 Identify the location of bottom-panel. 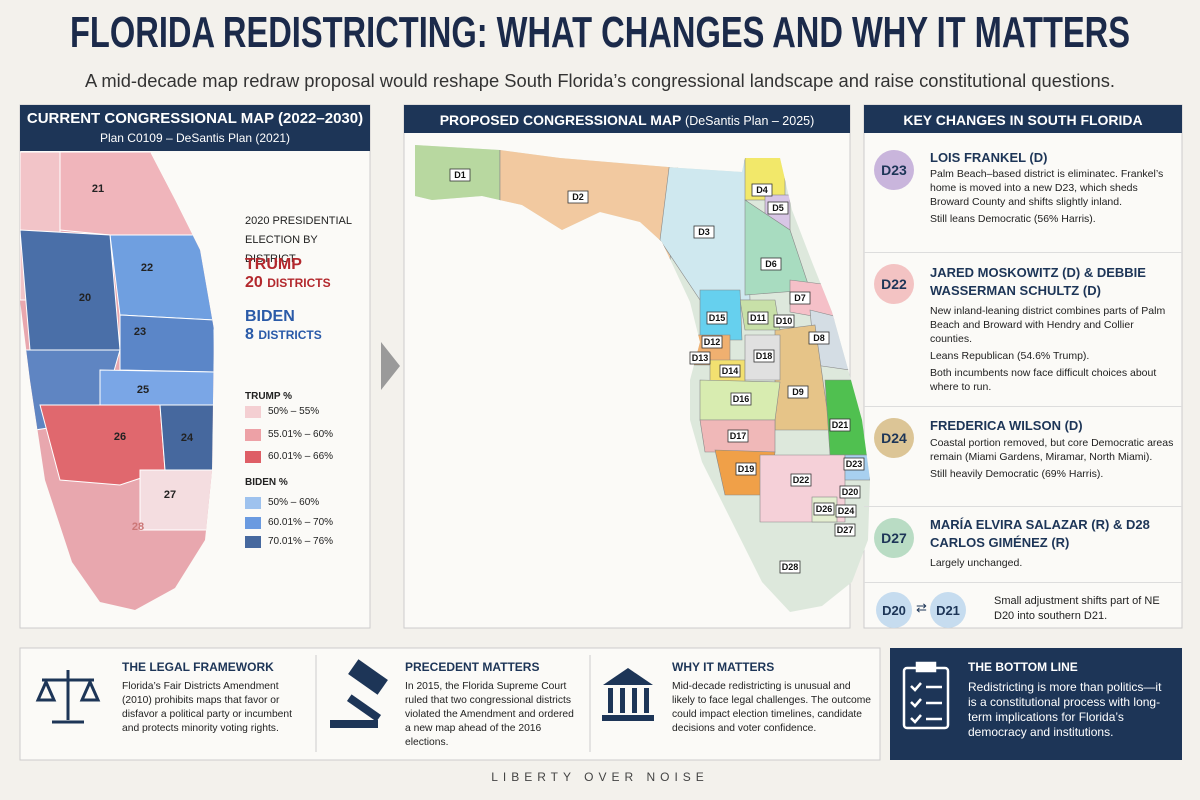
(450, 704).